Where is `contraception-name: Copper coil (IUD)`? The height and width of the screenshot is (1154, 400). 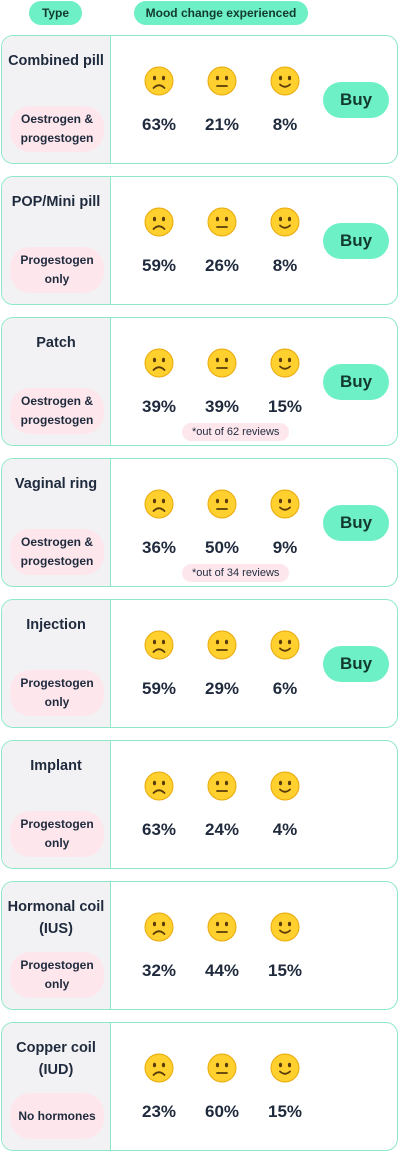 contraception-name: Copper coil (IUD) is located at coordinates (56, 1059).